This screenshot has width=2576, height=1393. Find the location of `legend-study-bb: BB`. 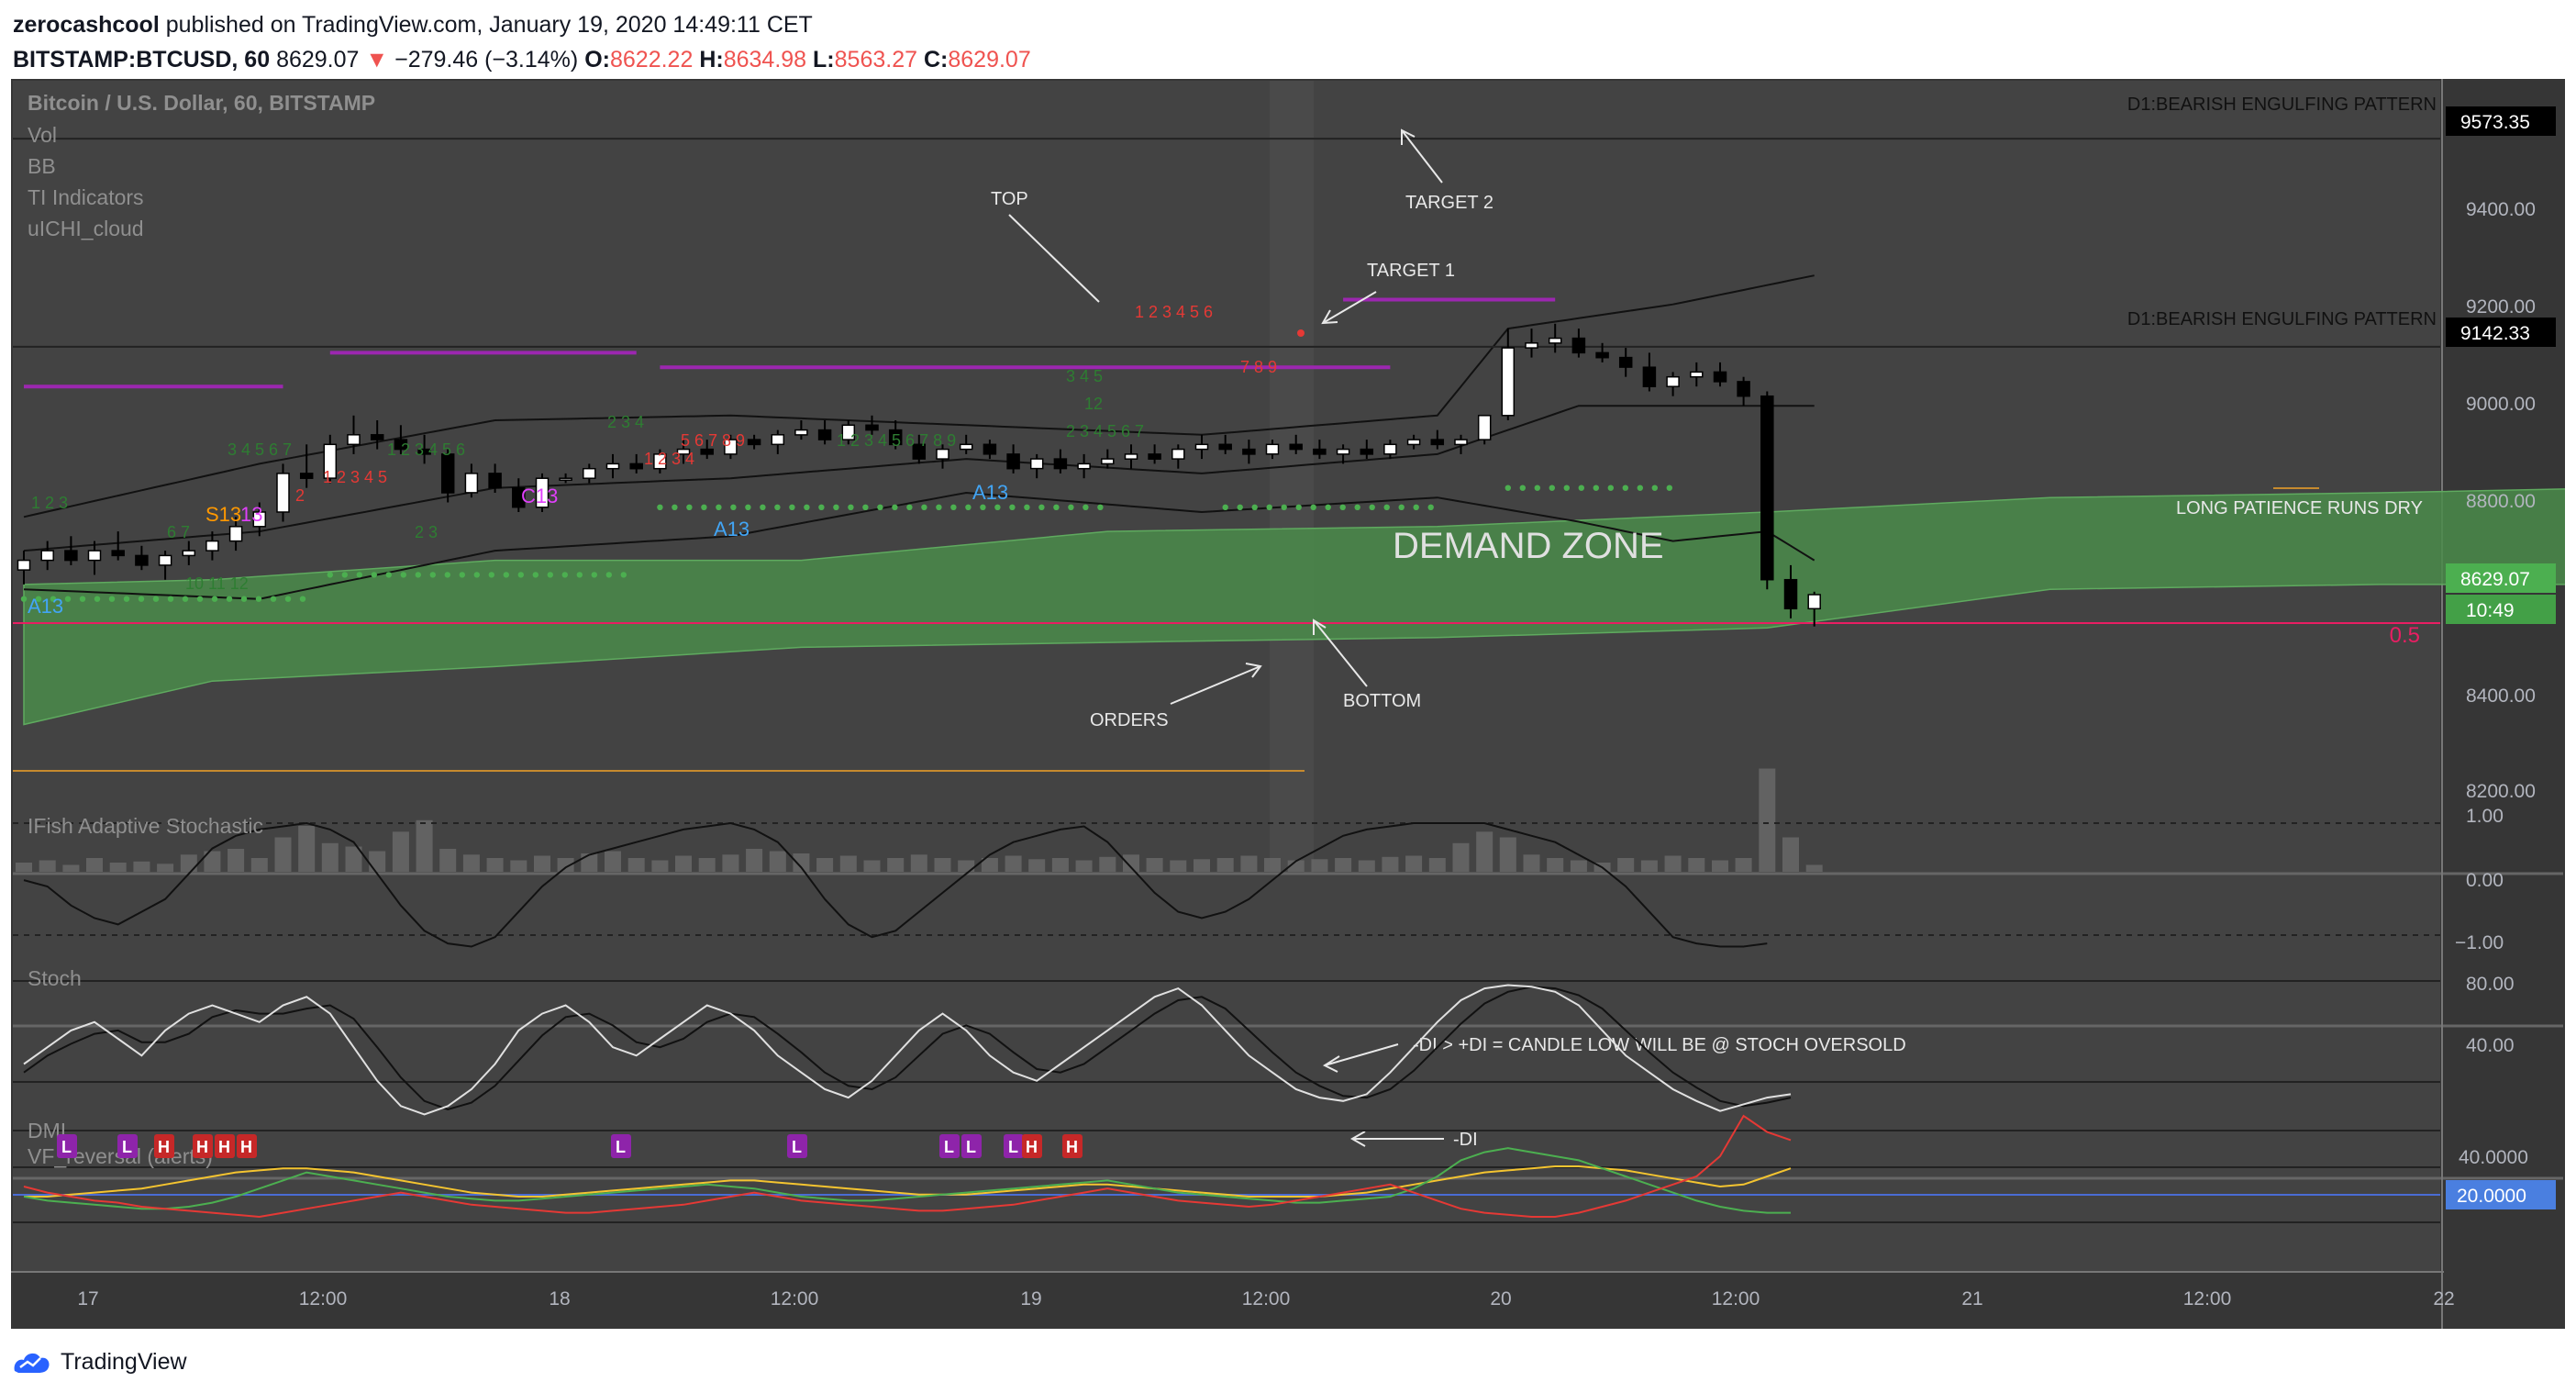

legend-study-bb: BB is located at coordinates (42, 166).